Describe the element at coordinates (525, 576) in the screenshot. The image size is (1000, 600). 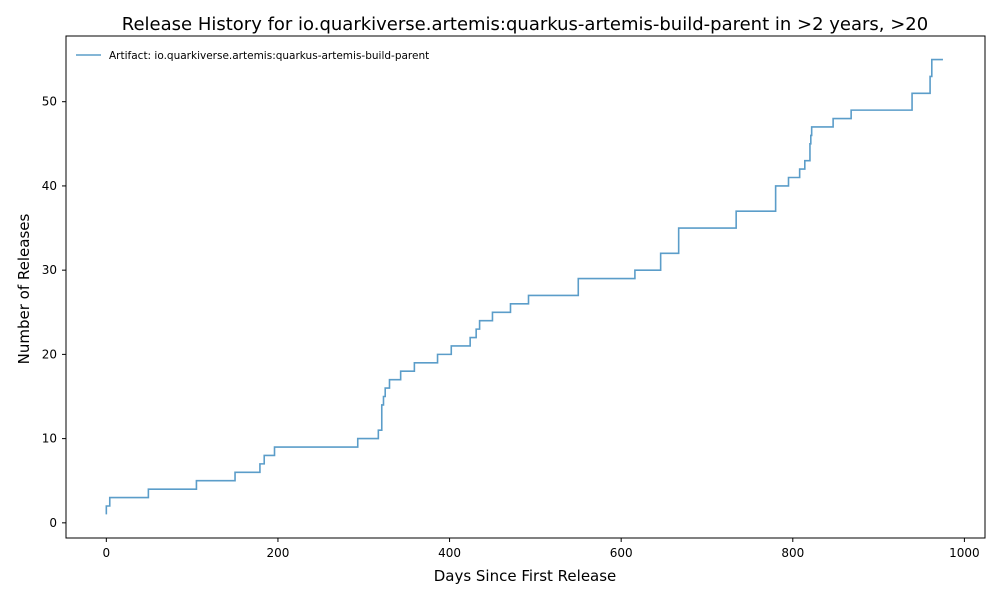
I see `x-axis-label: Days Since First Release` at that location.